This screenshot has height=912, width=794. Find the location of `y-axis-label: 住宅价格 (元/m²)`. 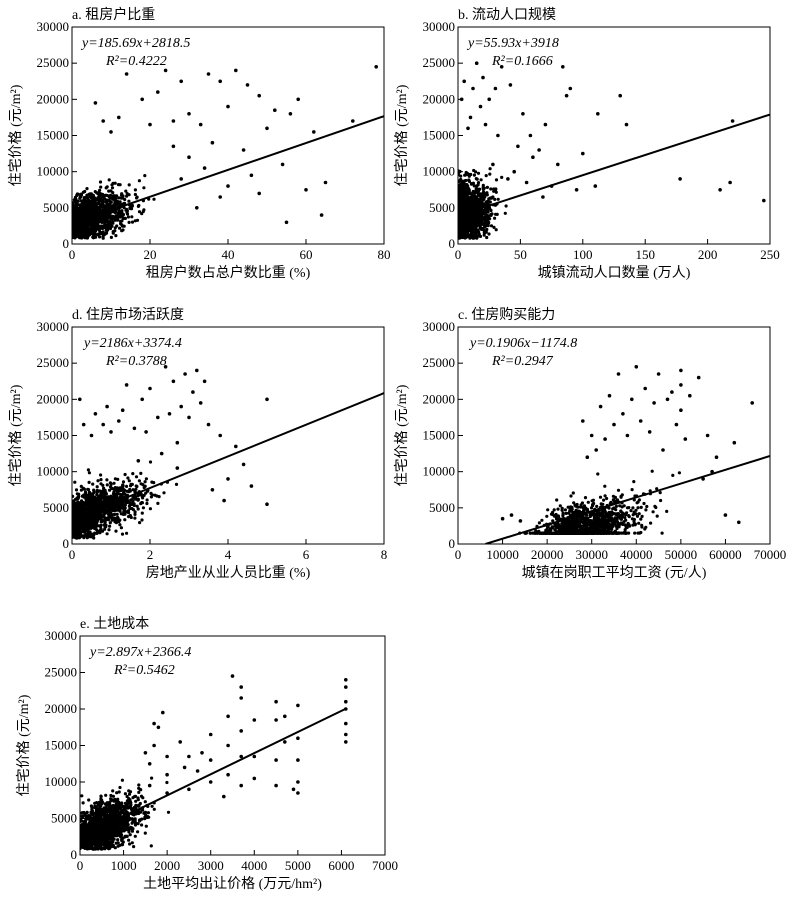

y-axis-label: 住宅价格 (元/m²) is located at coordinates (402, 435).